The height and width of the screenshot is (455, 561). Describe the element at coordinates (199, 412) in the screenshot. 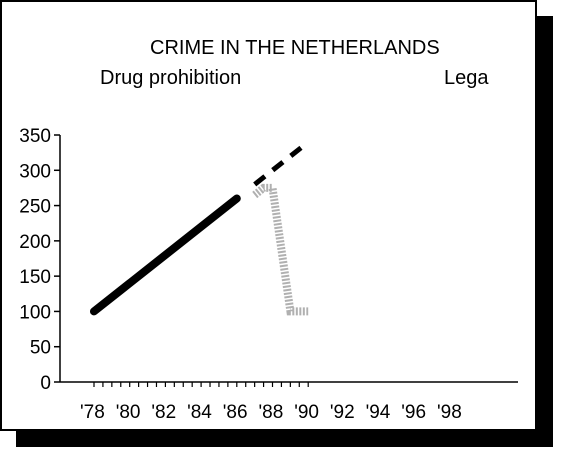

I see `x-tick-label: '84` at that location.